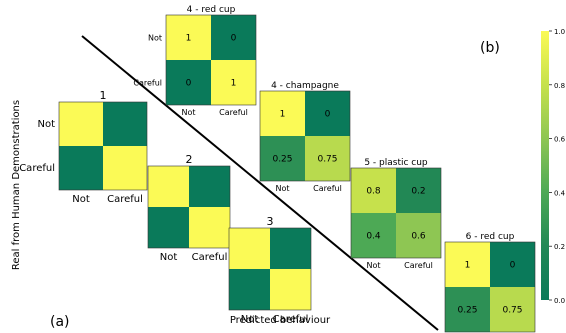  What do you see at coordinates (305, 86) in the screenshot?
I see `matrix-title: 4 - champagne` at bounding box center [305, 86].